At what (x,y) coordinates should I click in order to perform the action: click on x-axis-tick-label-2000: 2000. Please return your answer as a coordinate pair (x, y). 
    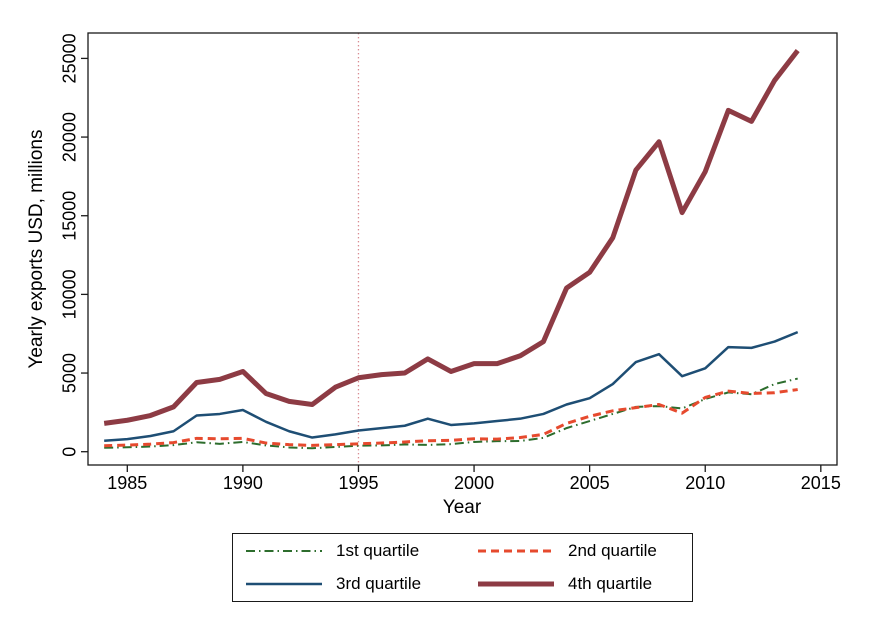
    Looking at the image, I should click on (474, 483).